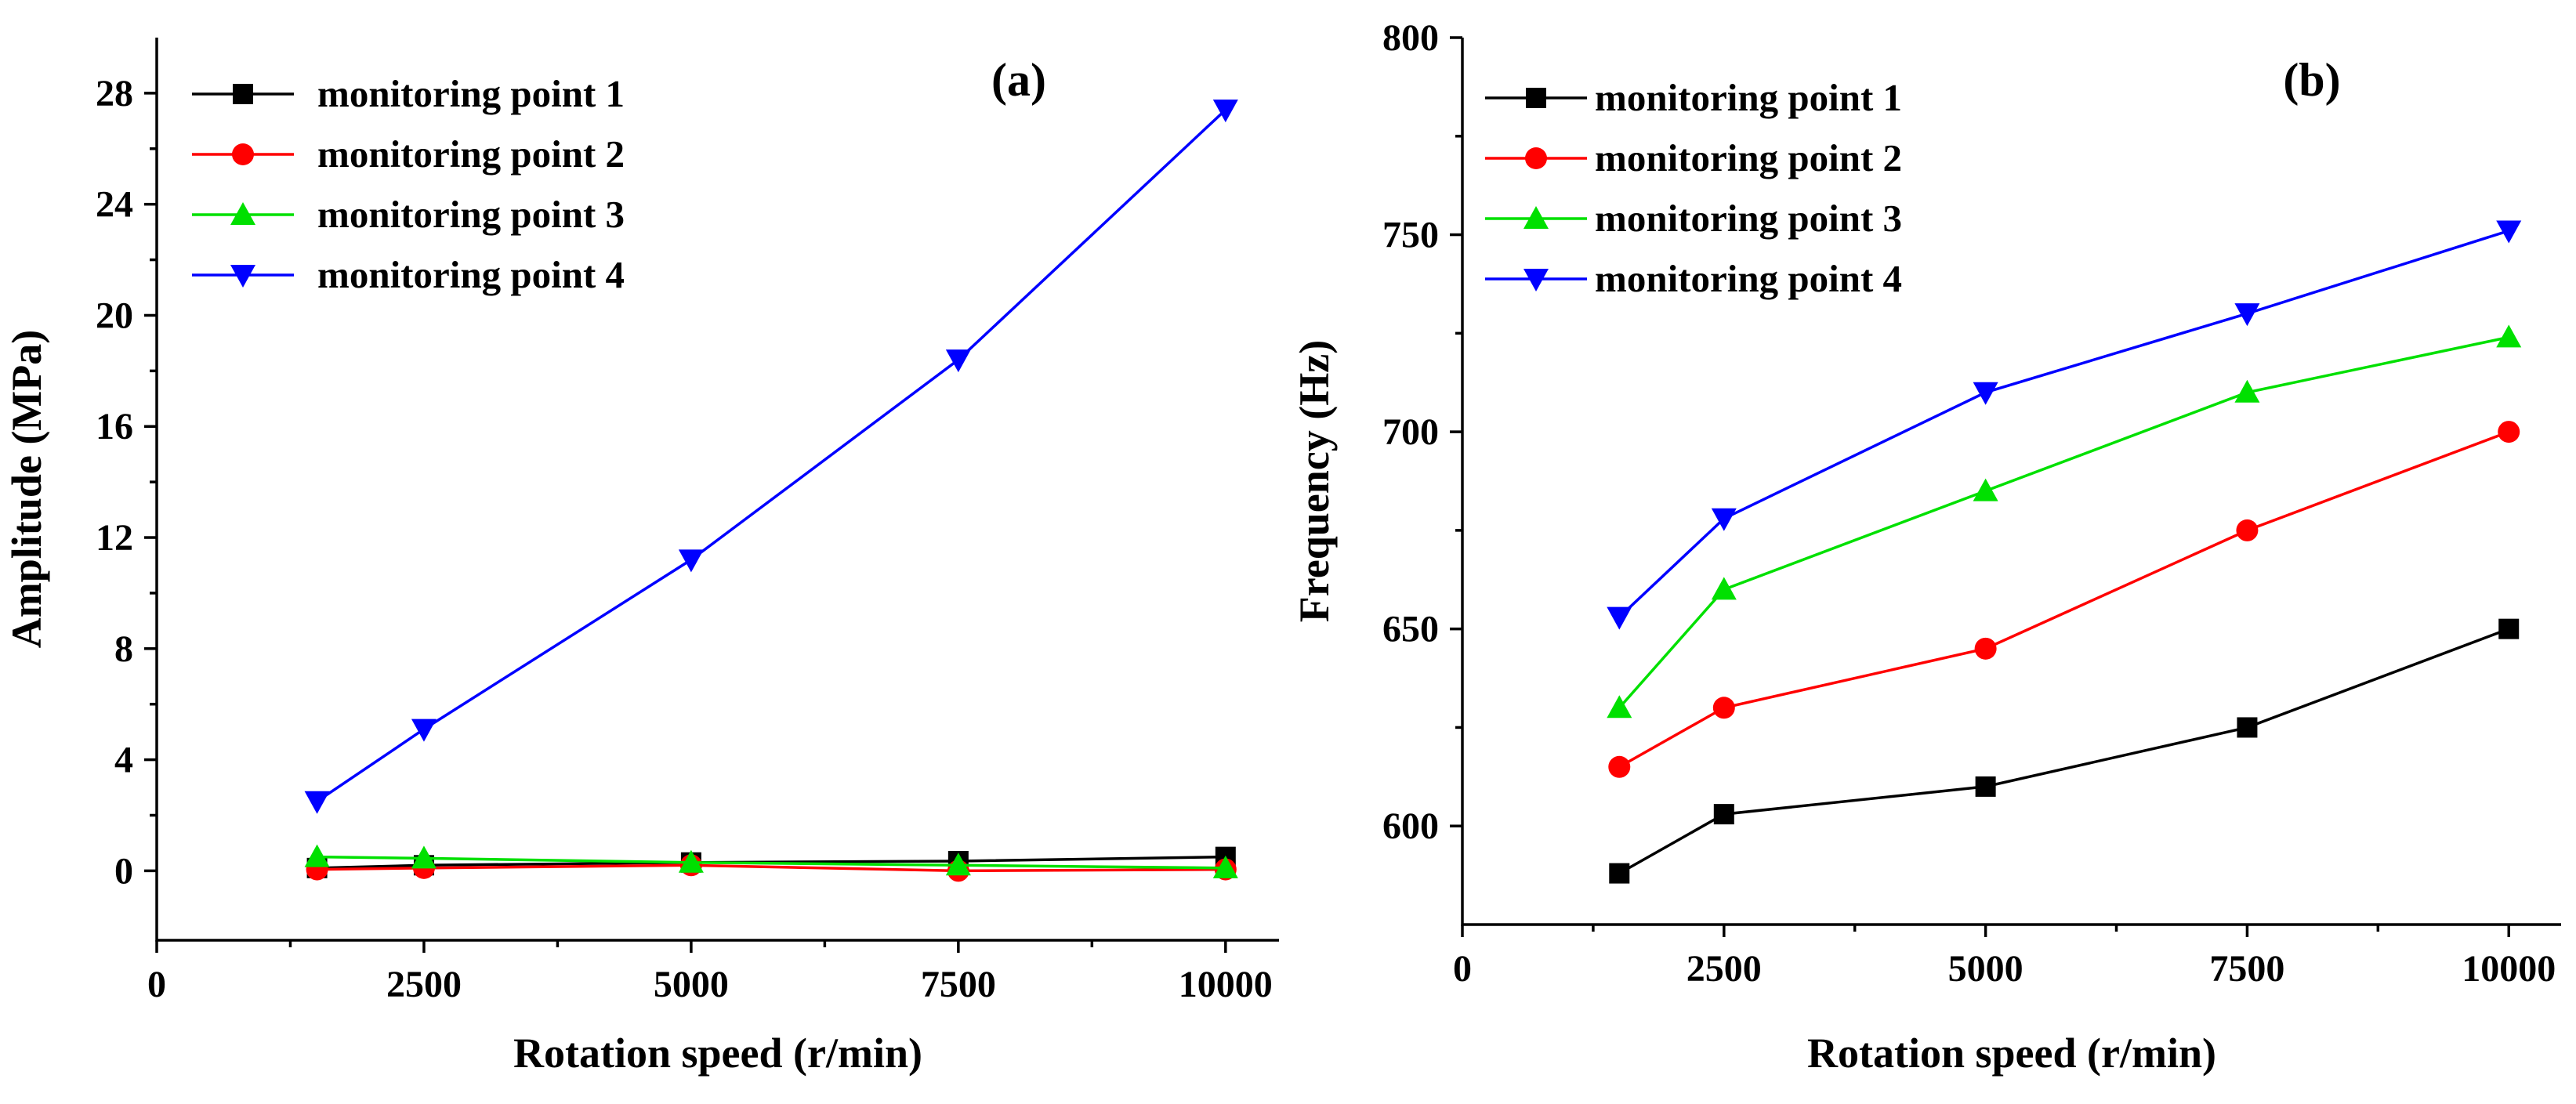 Image resolution: width=2576 pixels, height=1104 pixels. What do you see at coordinates (1410, 235) in the screenshot?
I see `y-tick-label: 750` at bounding box center [1410, 235].